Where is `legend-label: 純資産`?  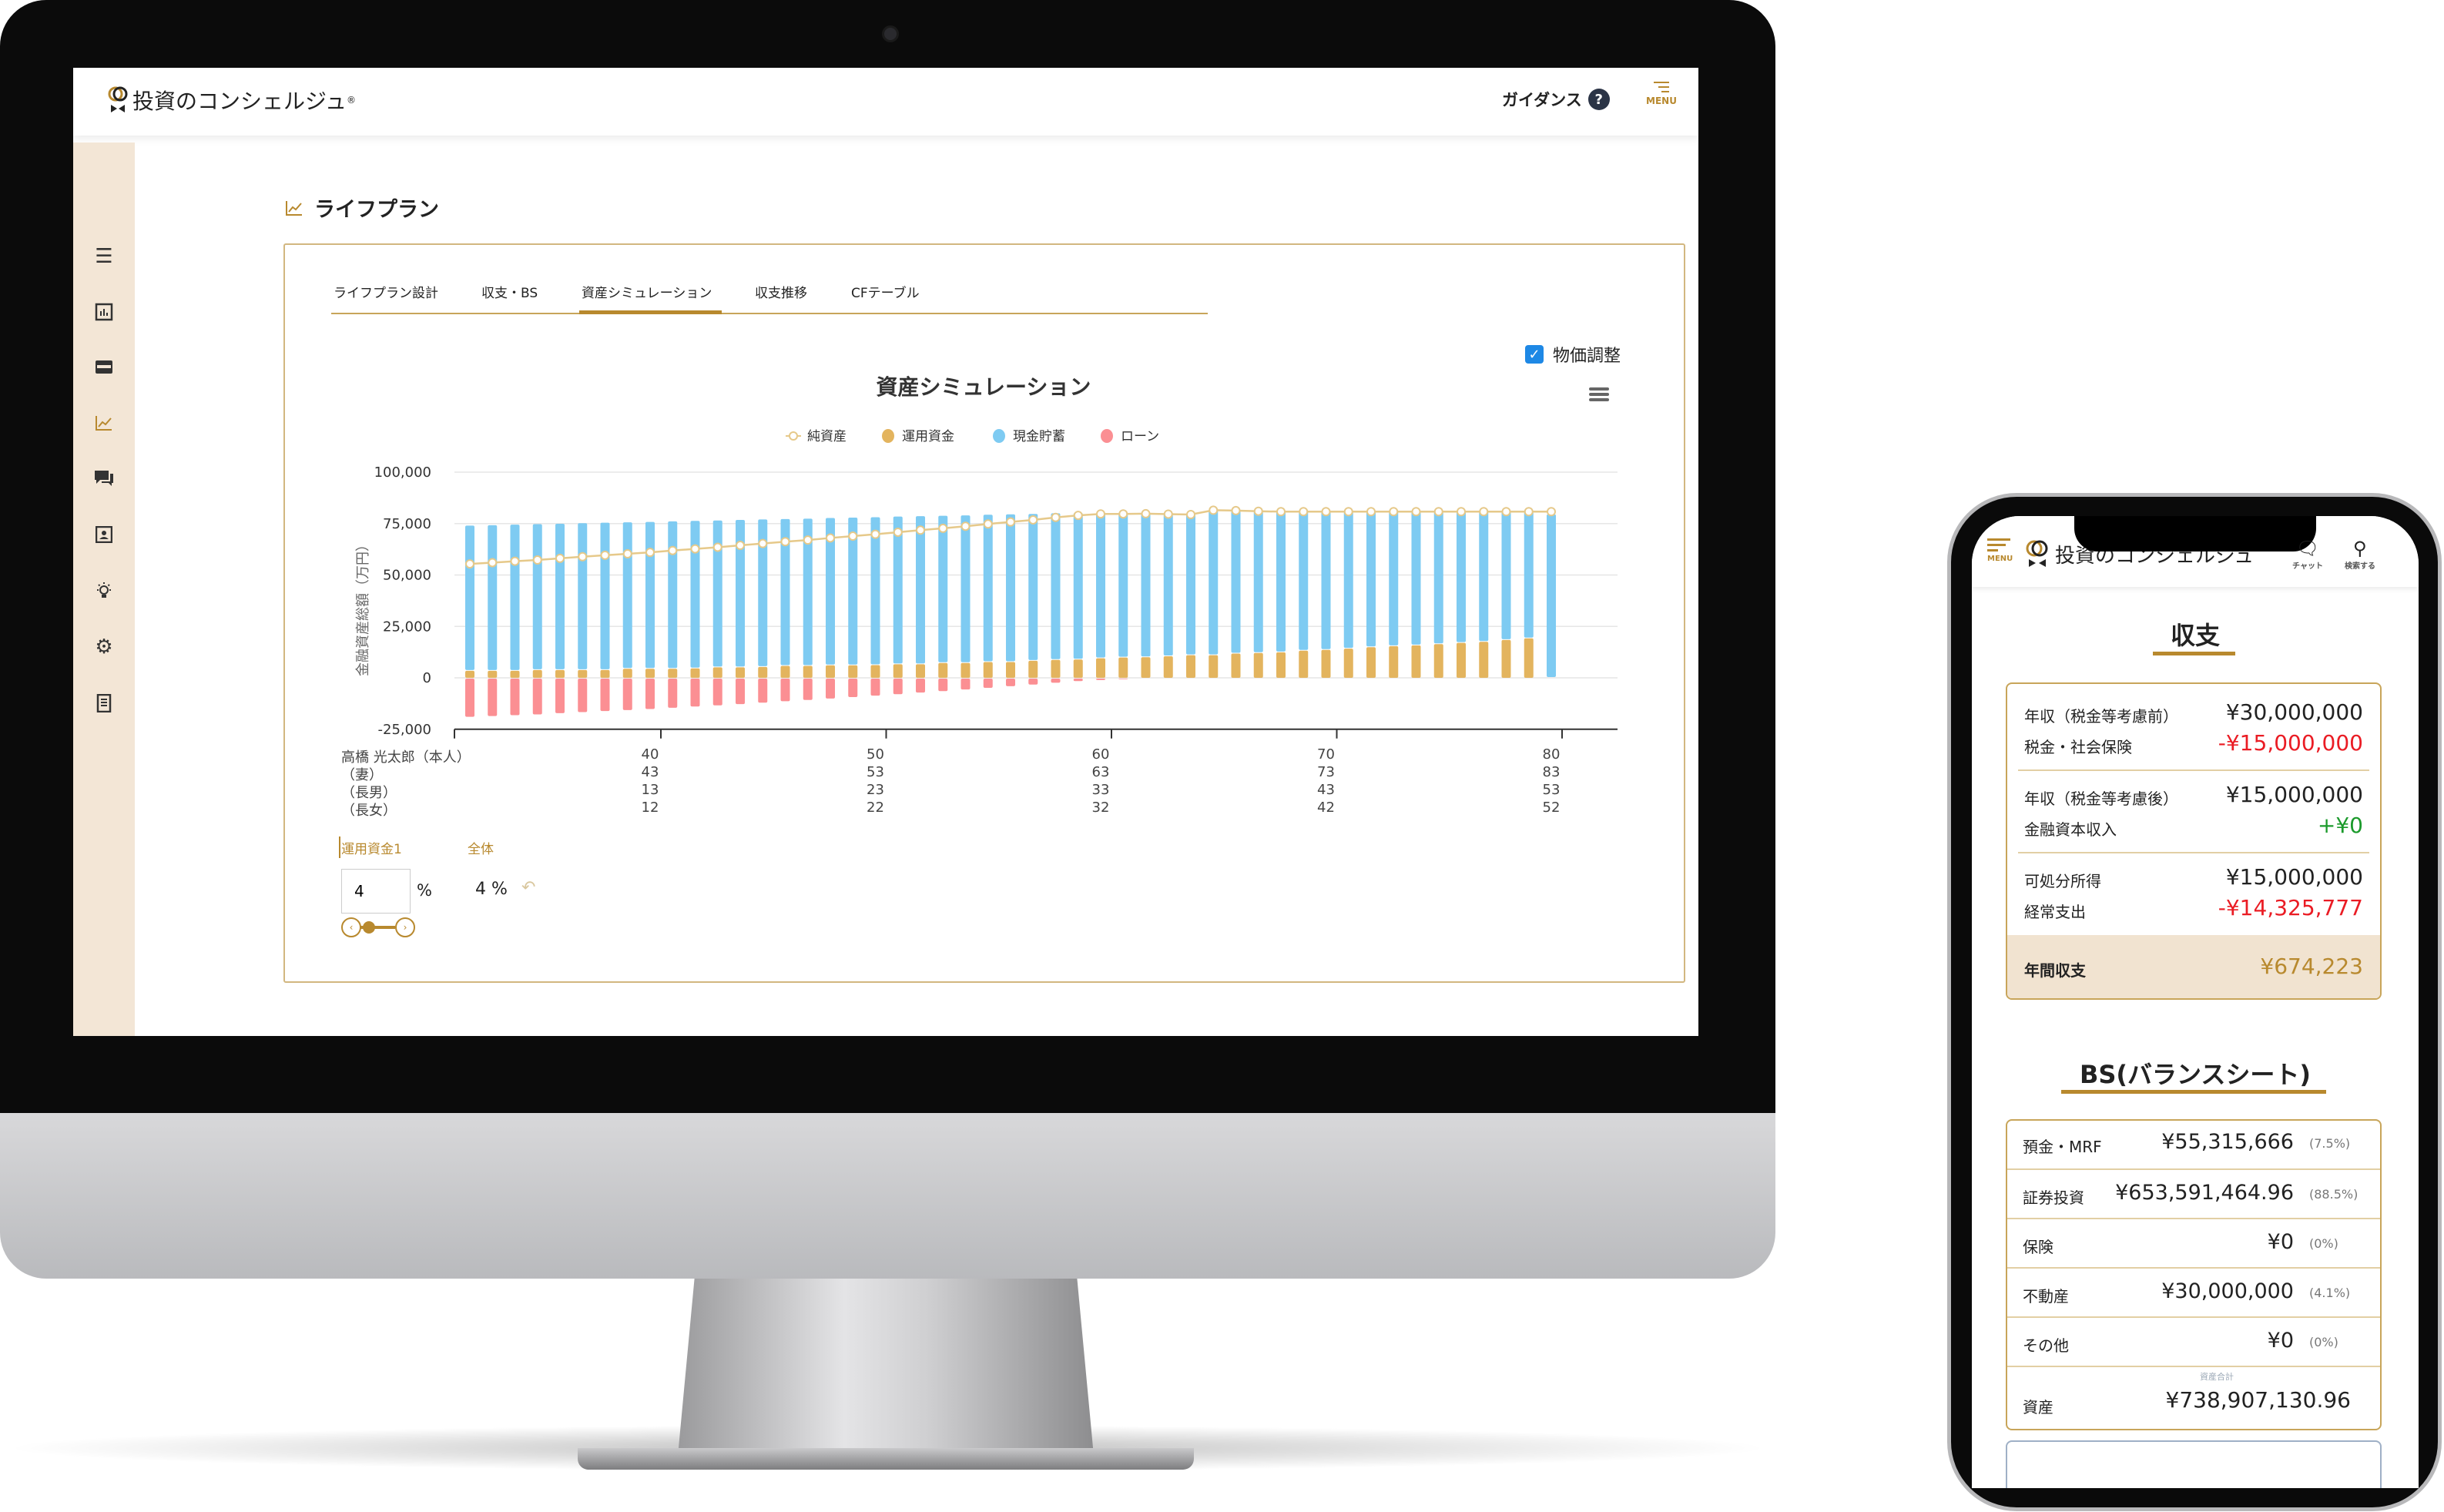
legend-label: 純資産 is located at coordinates (827, 436).